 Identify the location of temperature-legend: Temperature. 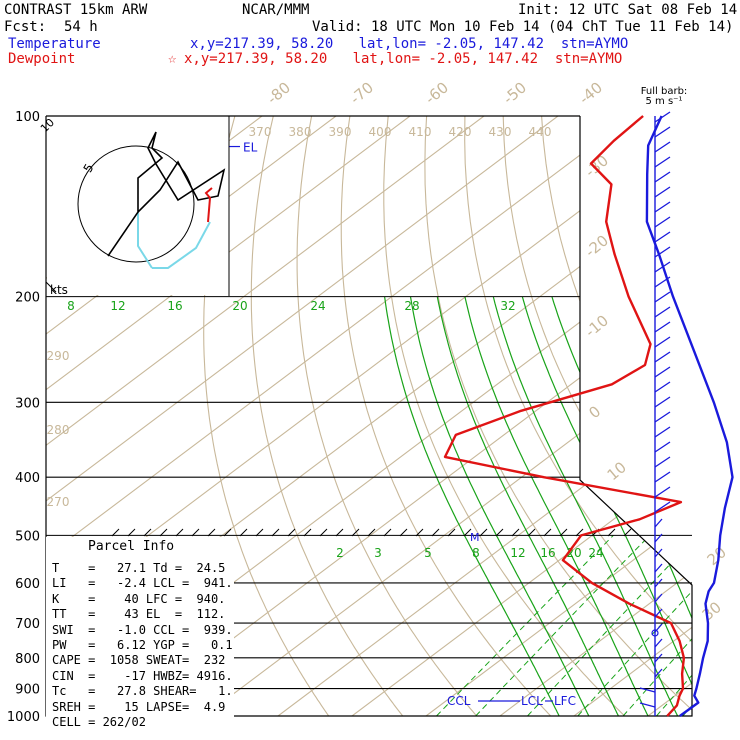
(54, 44).